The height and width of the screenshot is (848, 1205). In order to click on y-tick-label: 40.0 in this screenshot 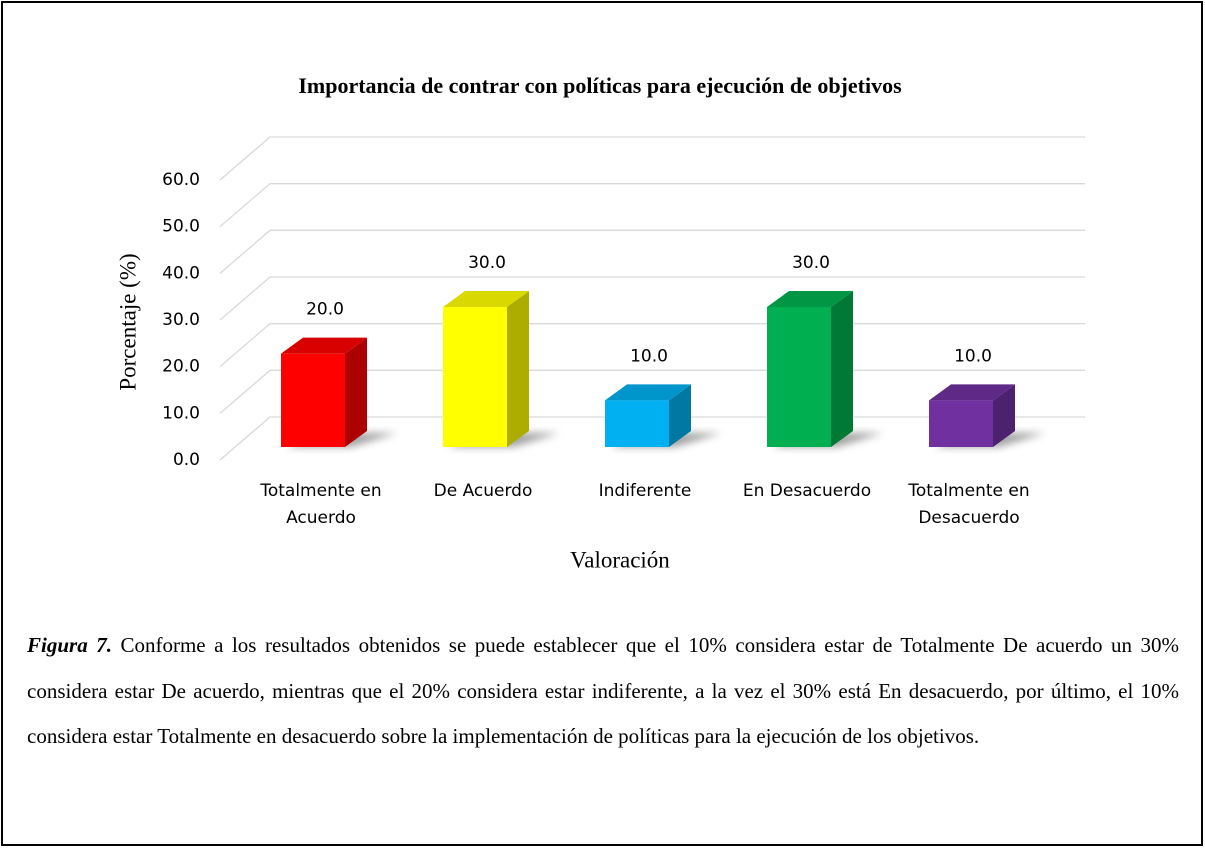, I will do `click(181, 273)`.